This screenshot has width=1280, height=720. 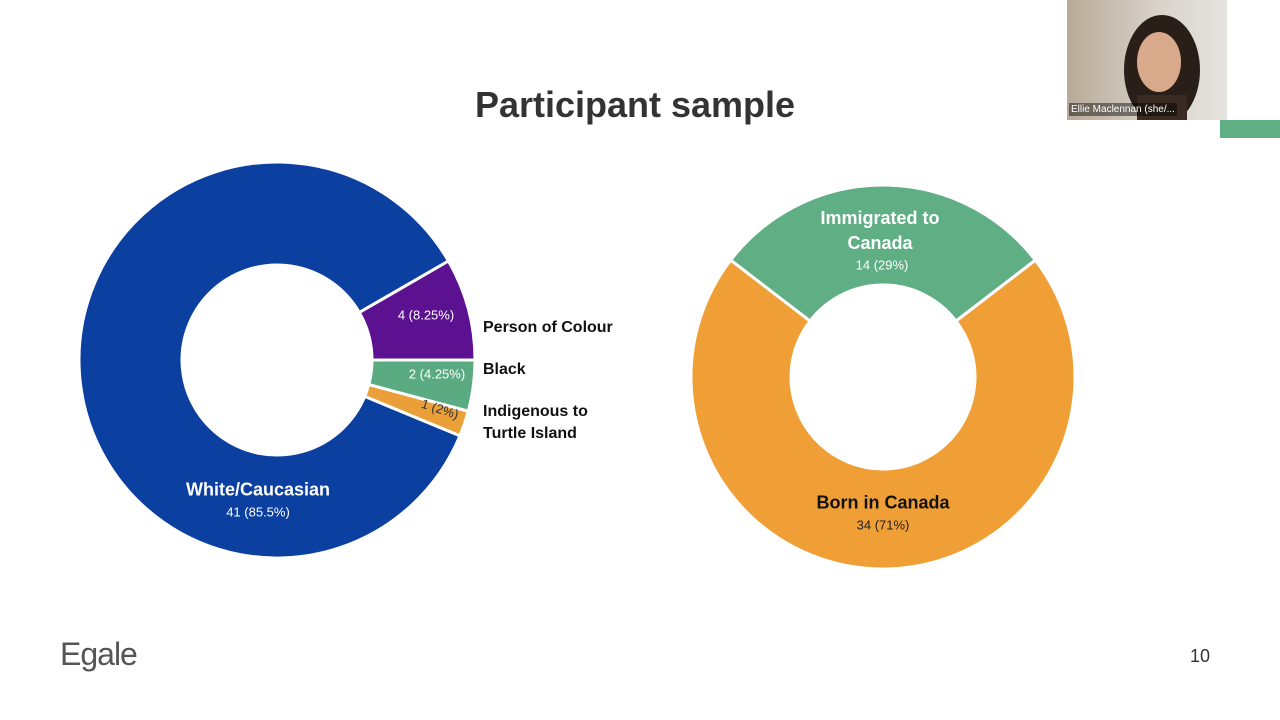 I want to click on category-label: Immigrated to Canada, so click(x=880, y=230).